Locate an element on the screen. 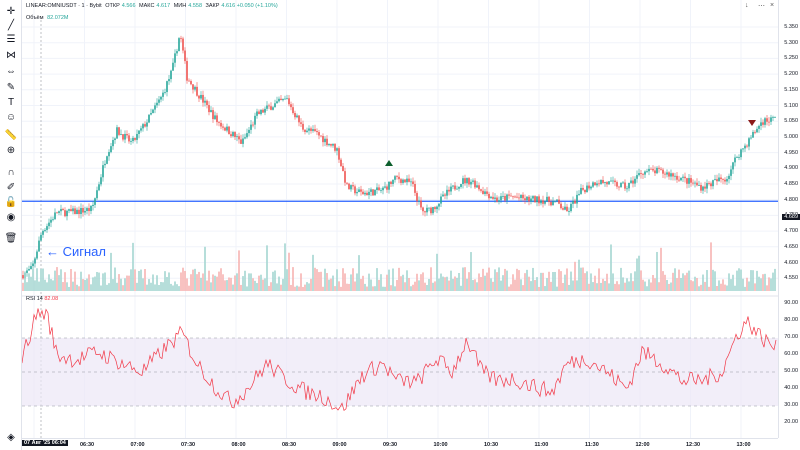 The image size is (800, 450). emoji-icon: ☺ is located at coordinates (11, 117).